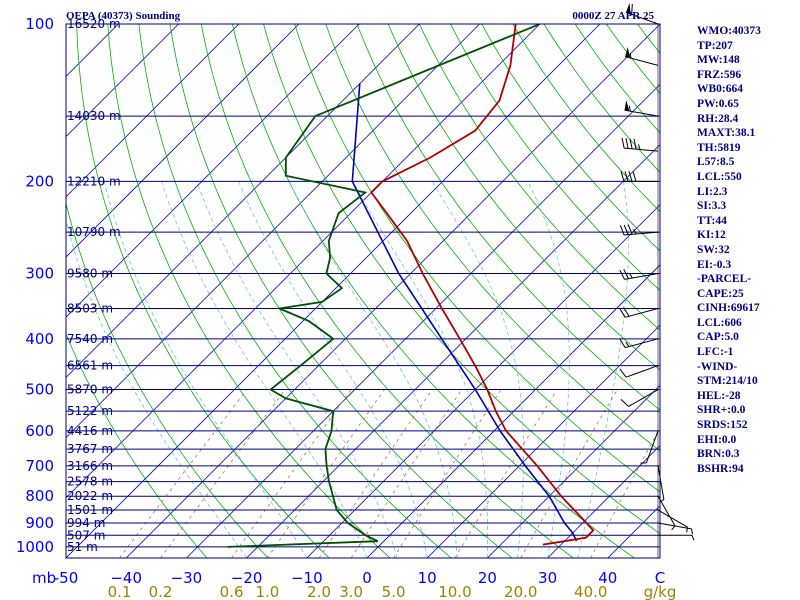 The width and height of the screenshot is (800, 600). What do you see at coordinates (729, 31) in the screenshot?
I see `index-line: WMO:40373` at bounding box center [729, 31].